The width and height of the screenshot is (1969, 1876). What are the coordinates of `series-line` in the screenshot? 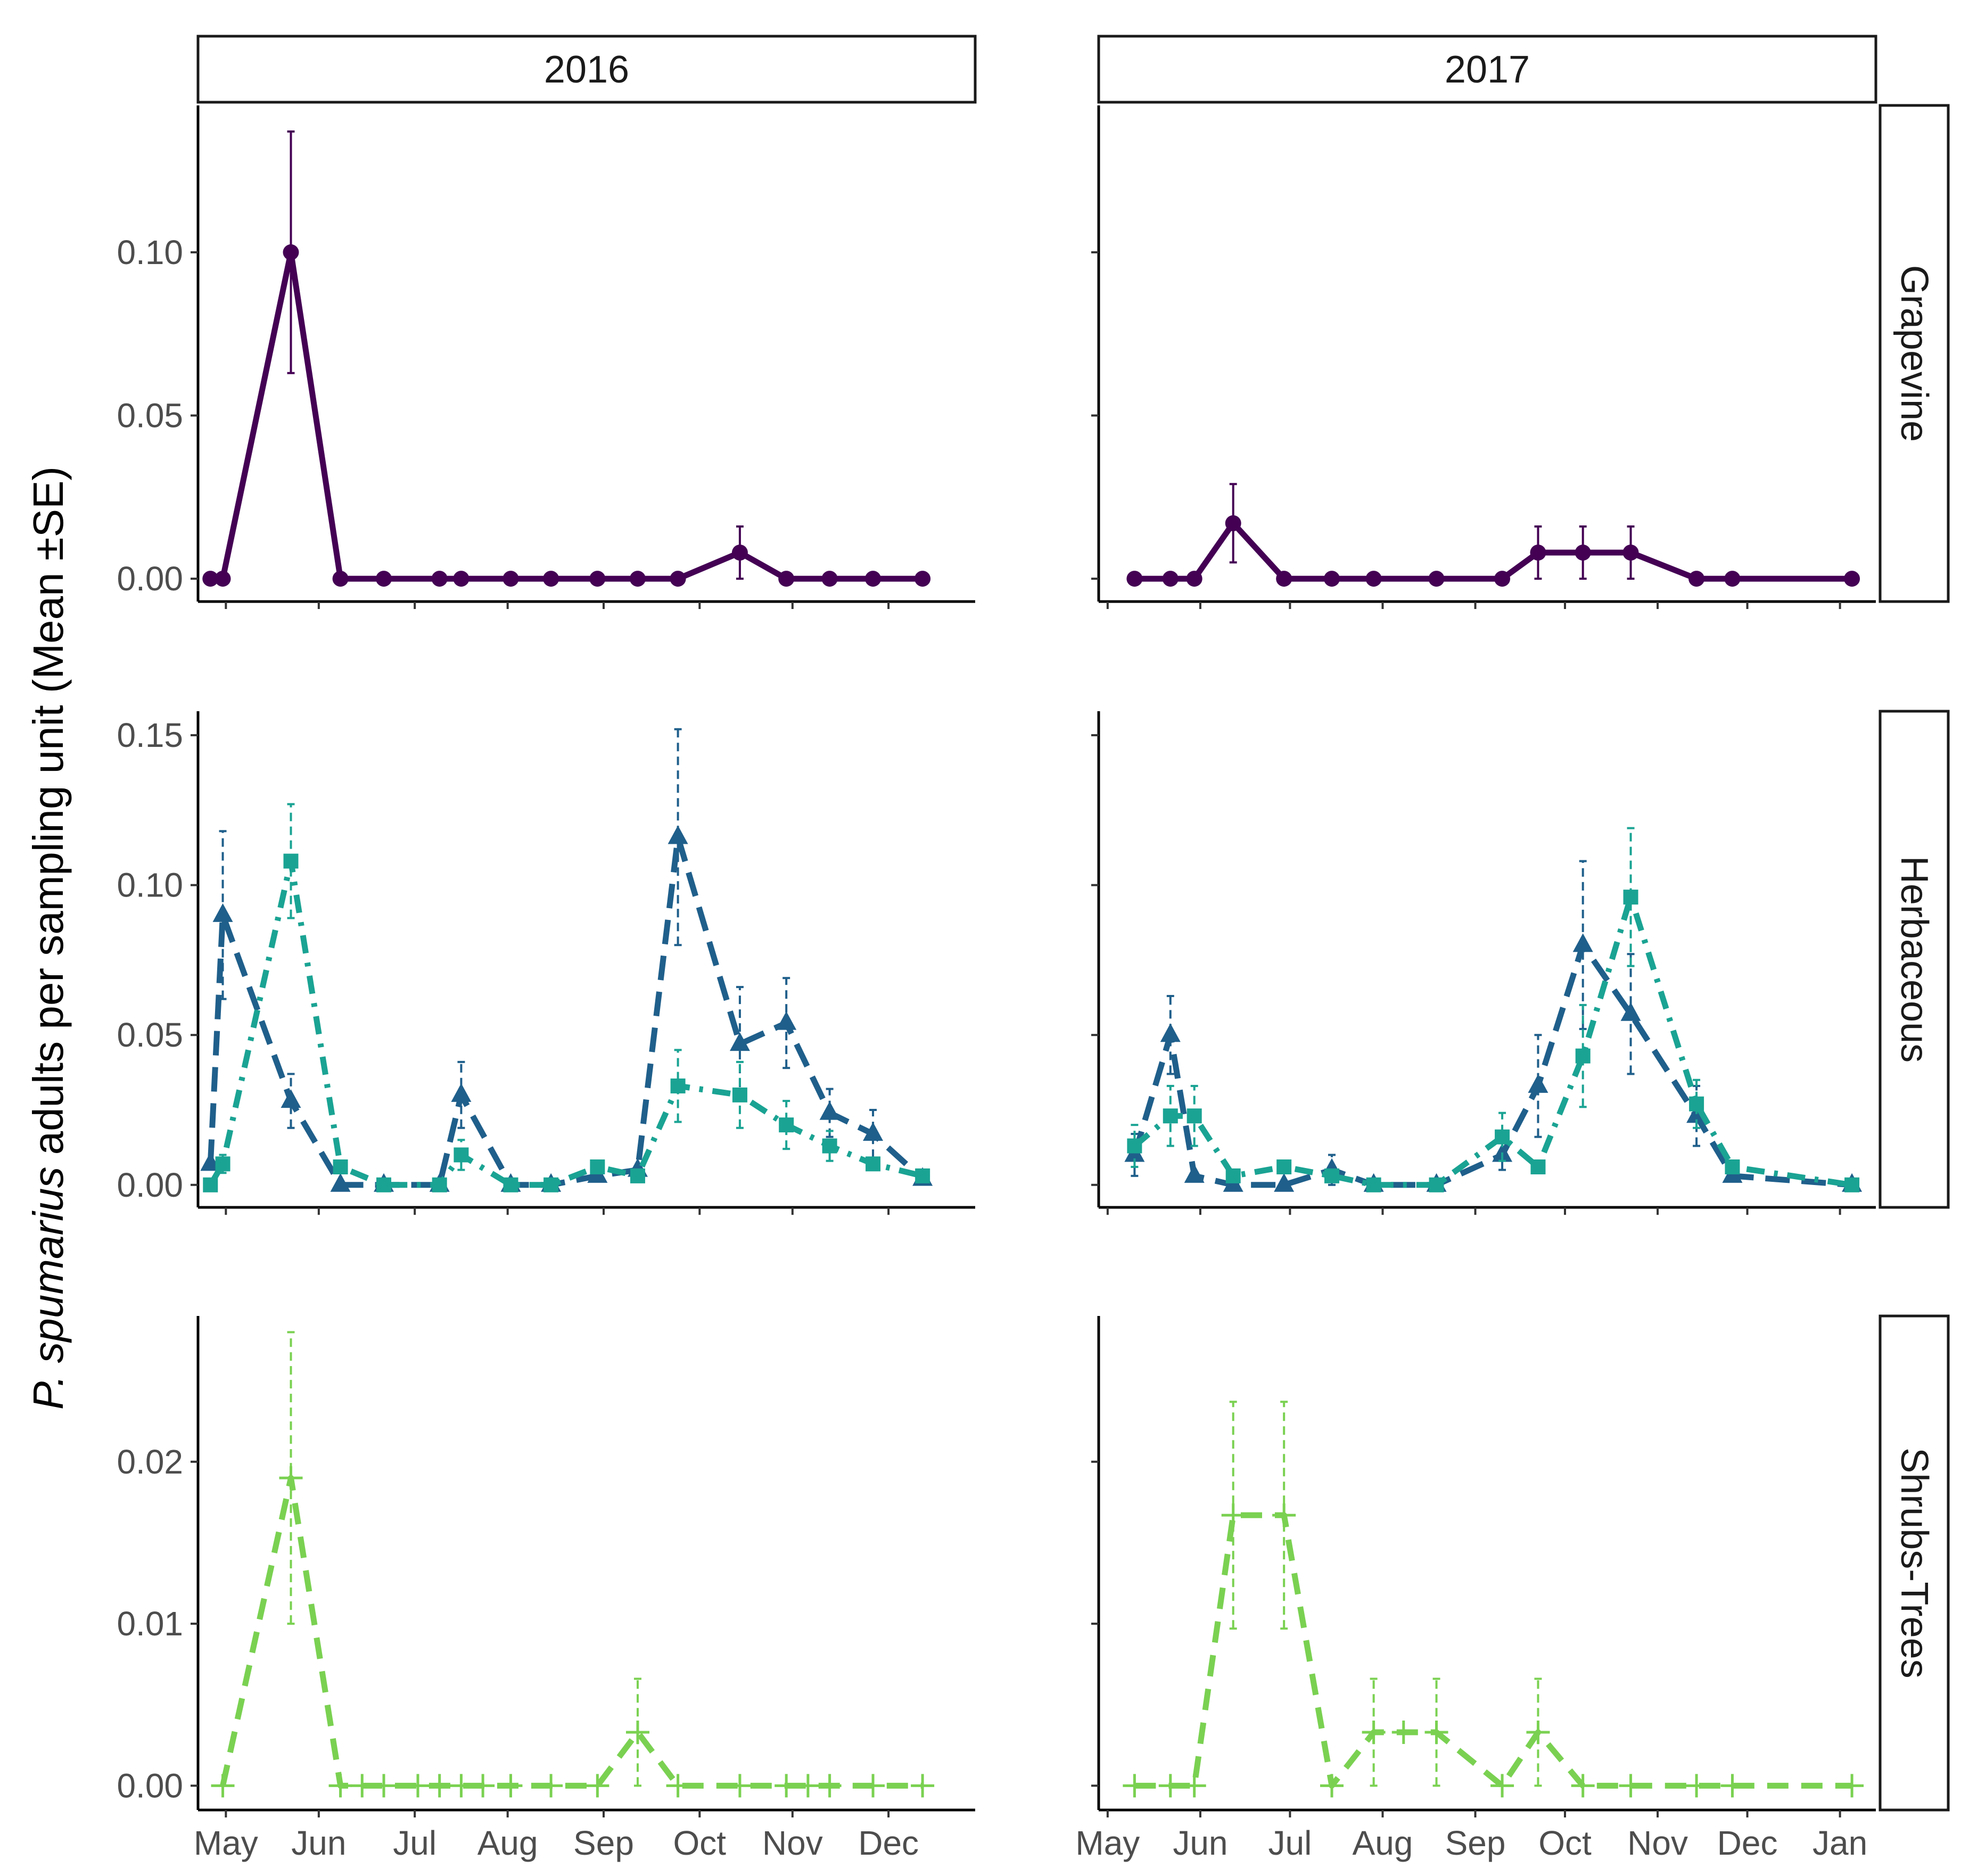 It's located at (566, 1023).